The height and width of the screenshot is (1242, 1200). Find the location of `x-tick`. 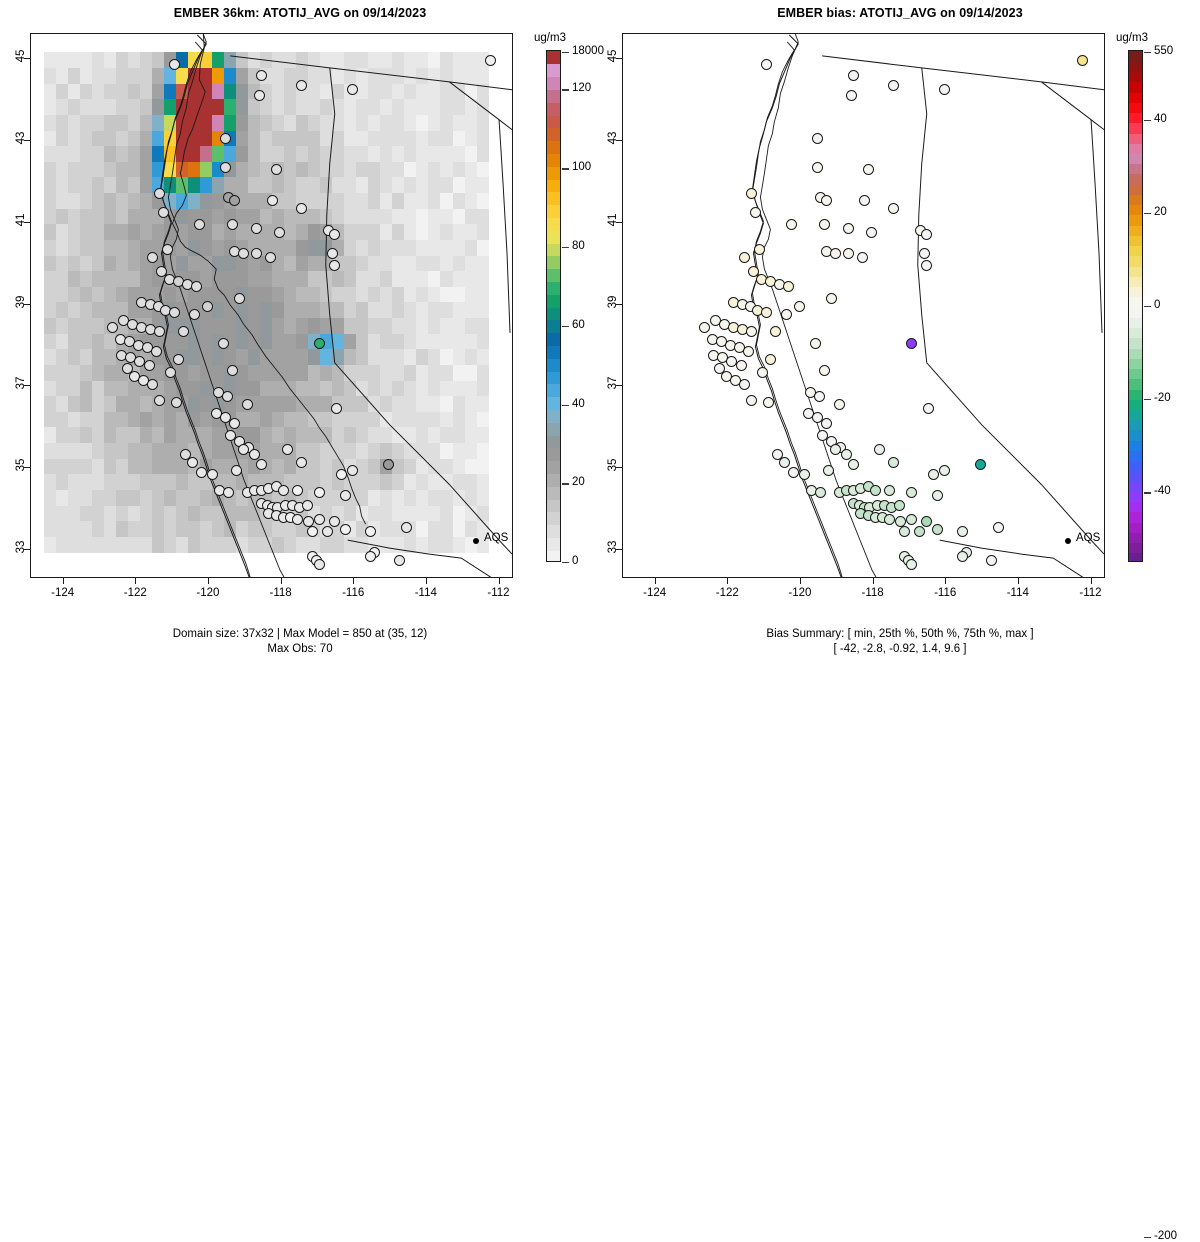

x-tick is located at coordinates (354, 581).